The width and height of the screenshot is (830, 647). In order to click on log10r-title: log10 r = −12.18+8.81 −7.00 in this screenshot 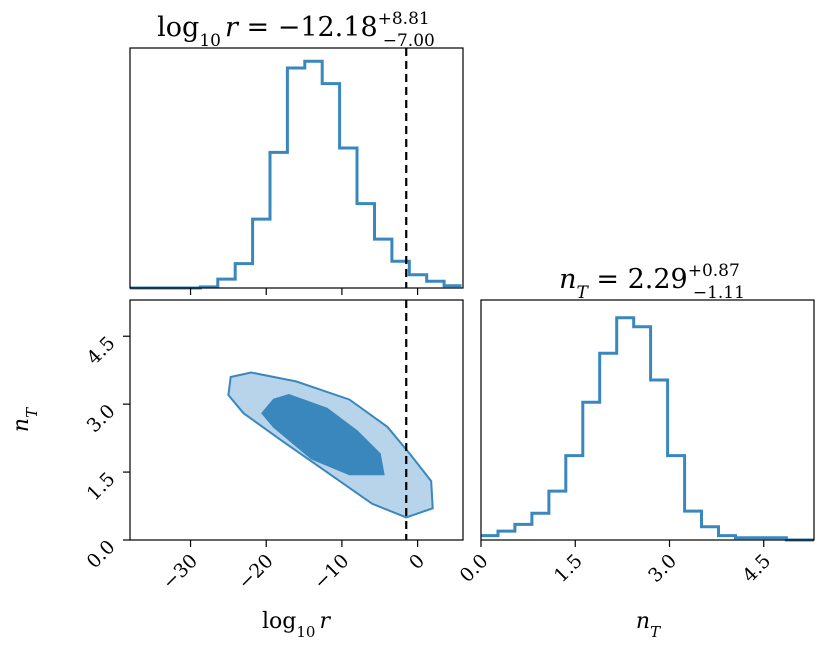, I will do `click(296, 30)`.